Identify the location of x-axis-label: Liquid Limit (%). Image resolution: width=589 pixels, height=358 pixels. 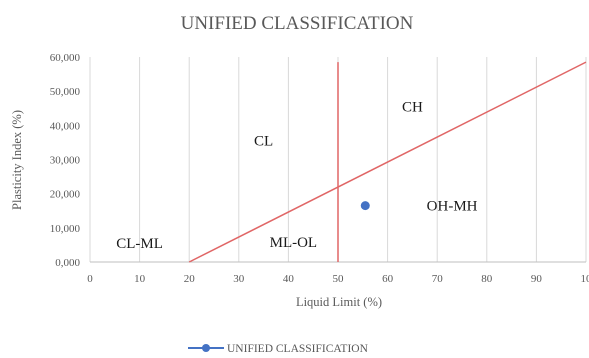
(339, 302).